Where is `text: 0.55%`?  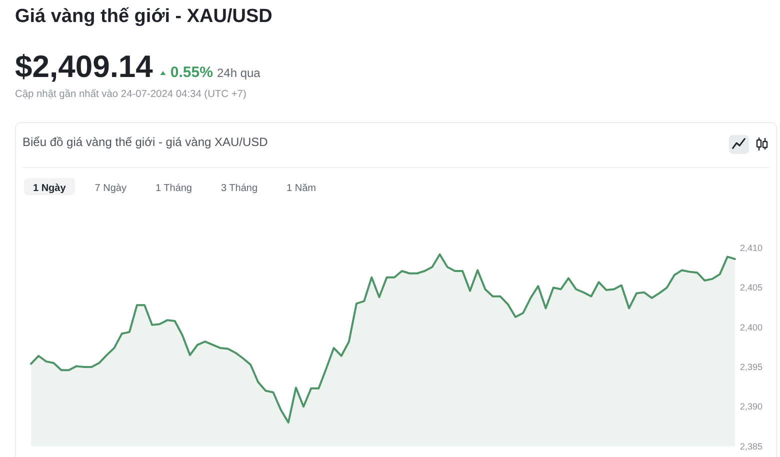 text: 0.55% is located at coordinates (191, 72).